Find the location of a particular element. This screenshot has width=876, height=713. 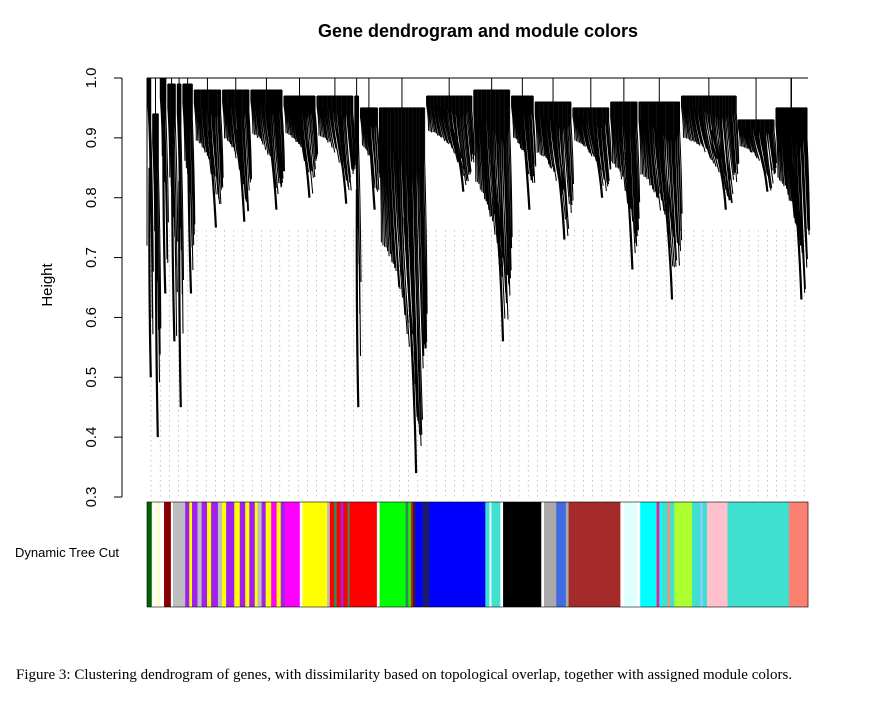

module-color-bar is located at coordinates (478, 554).